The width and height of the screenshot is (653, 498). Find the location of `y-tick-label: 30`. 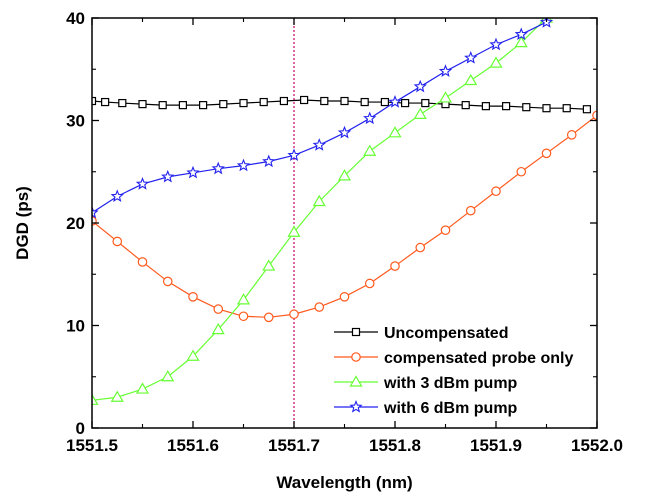

y-tick-label: 30 is located at coordinates (75, 121).